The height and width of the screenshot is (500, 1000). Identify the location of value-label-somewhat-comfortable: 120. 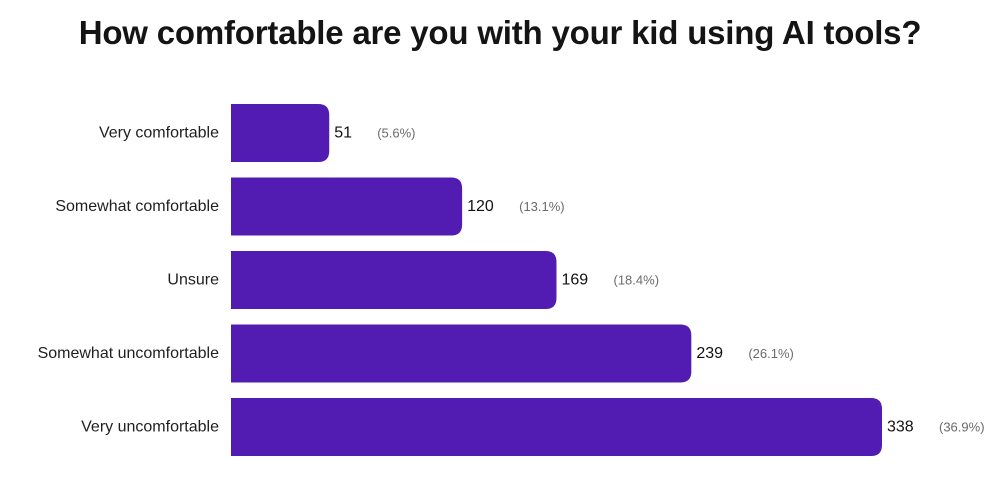
(480, 206).